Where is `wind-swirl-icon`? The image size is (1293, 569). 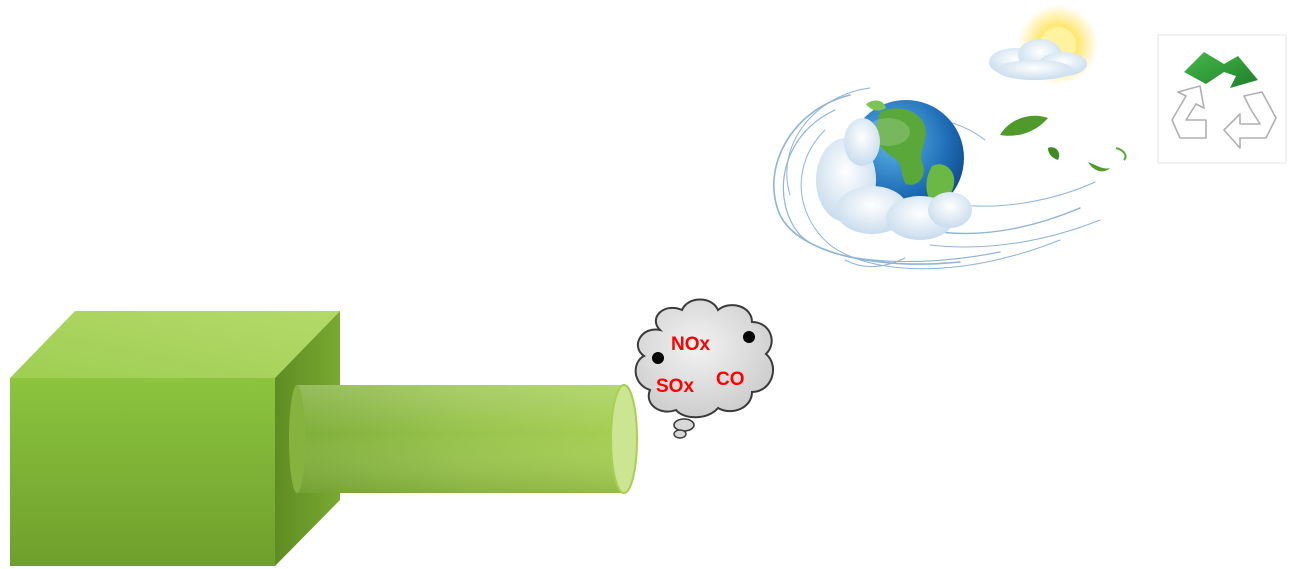
wind-swirl-icon is located at coordinates (937, 178).